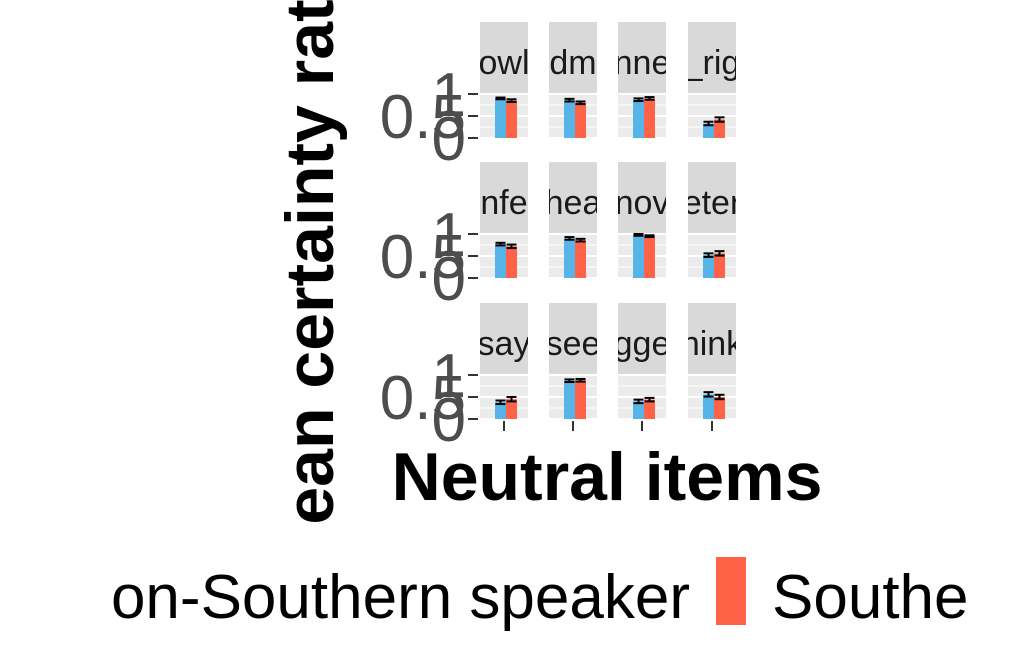  Describe the element at coordinates (712, 63) in the screenshot. I see `facet-strip-label: _rig` at that location.